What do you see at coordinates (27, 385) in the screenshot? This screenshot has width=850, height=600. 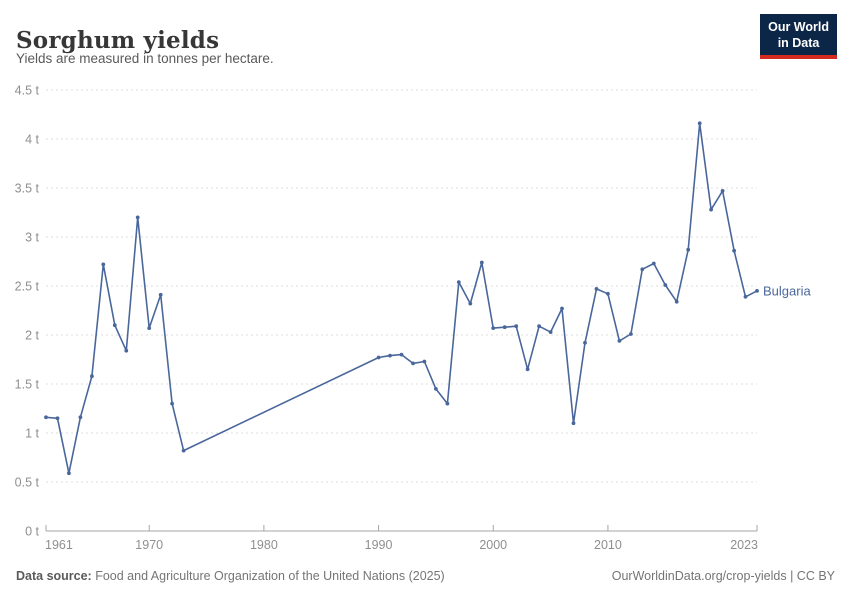 I see `y-tick-label: 1.5 t` at bounding box center [27, 385].